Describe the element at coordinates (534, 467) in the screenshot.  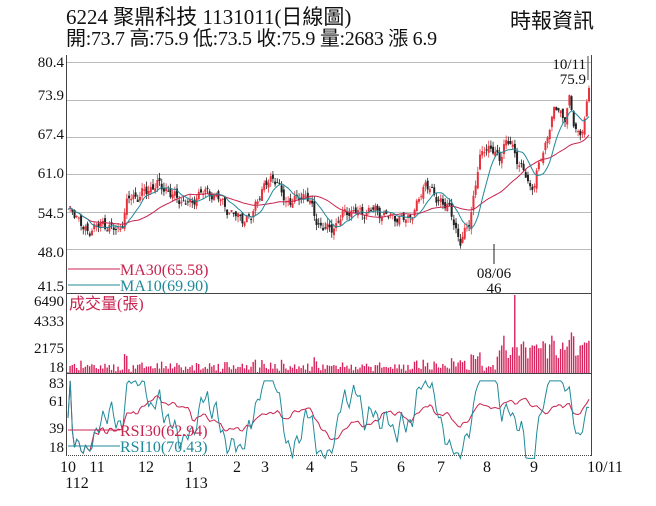
I see `x-tick: 9` at that location.